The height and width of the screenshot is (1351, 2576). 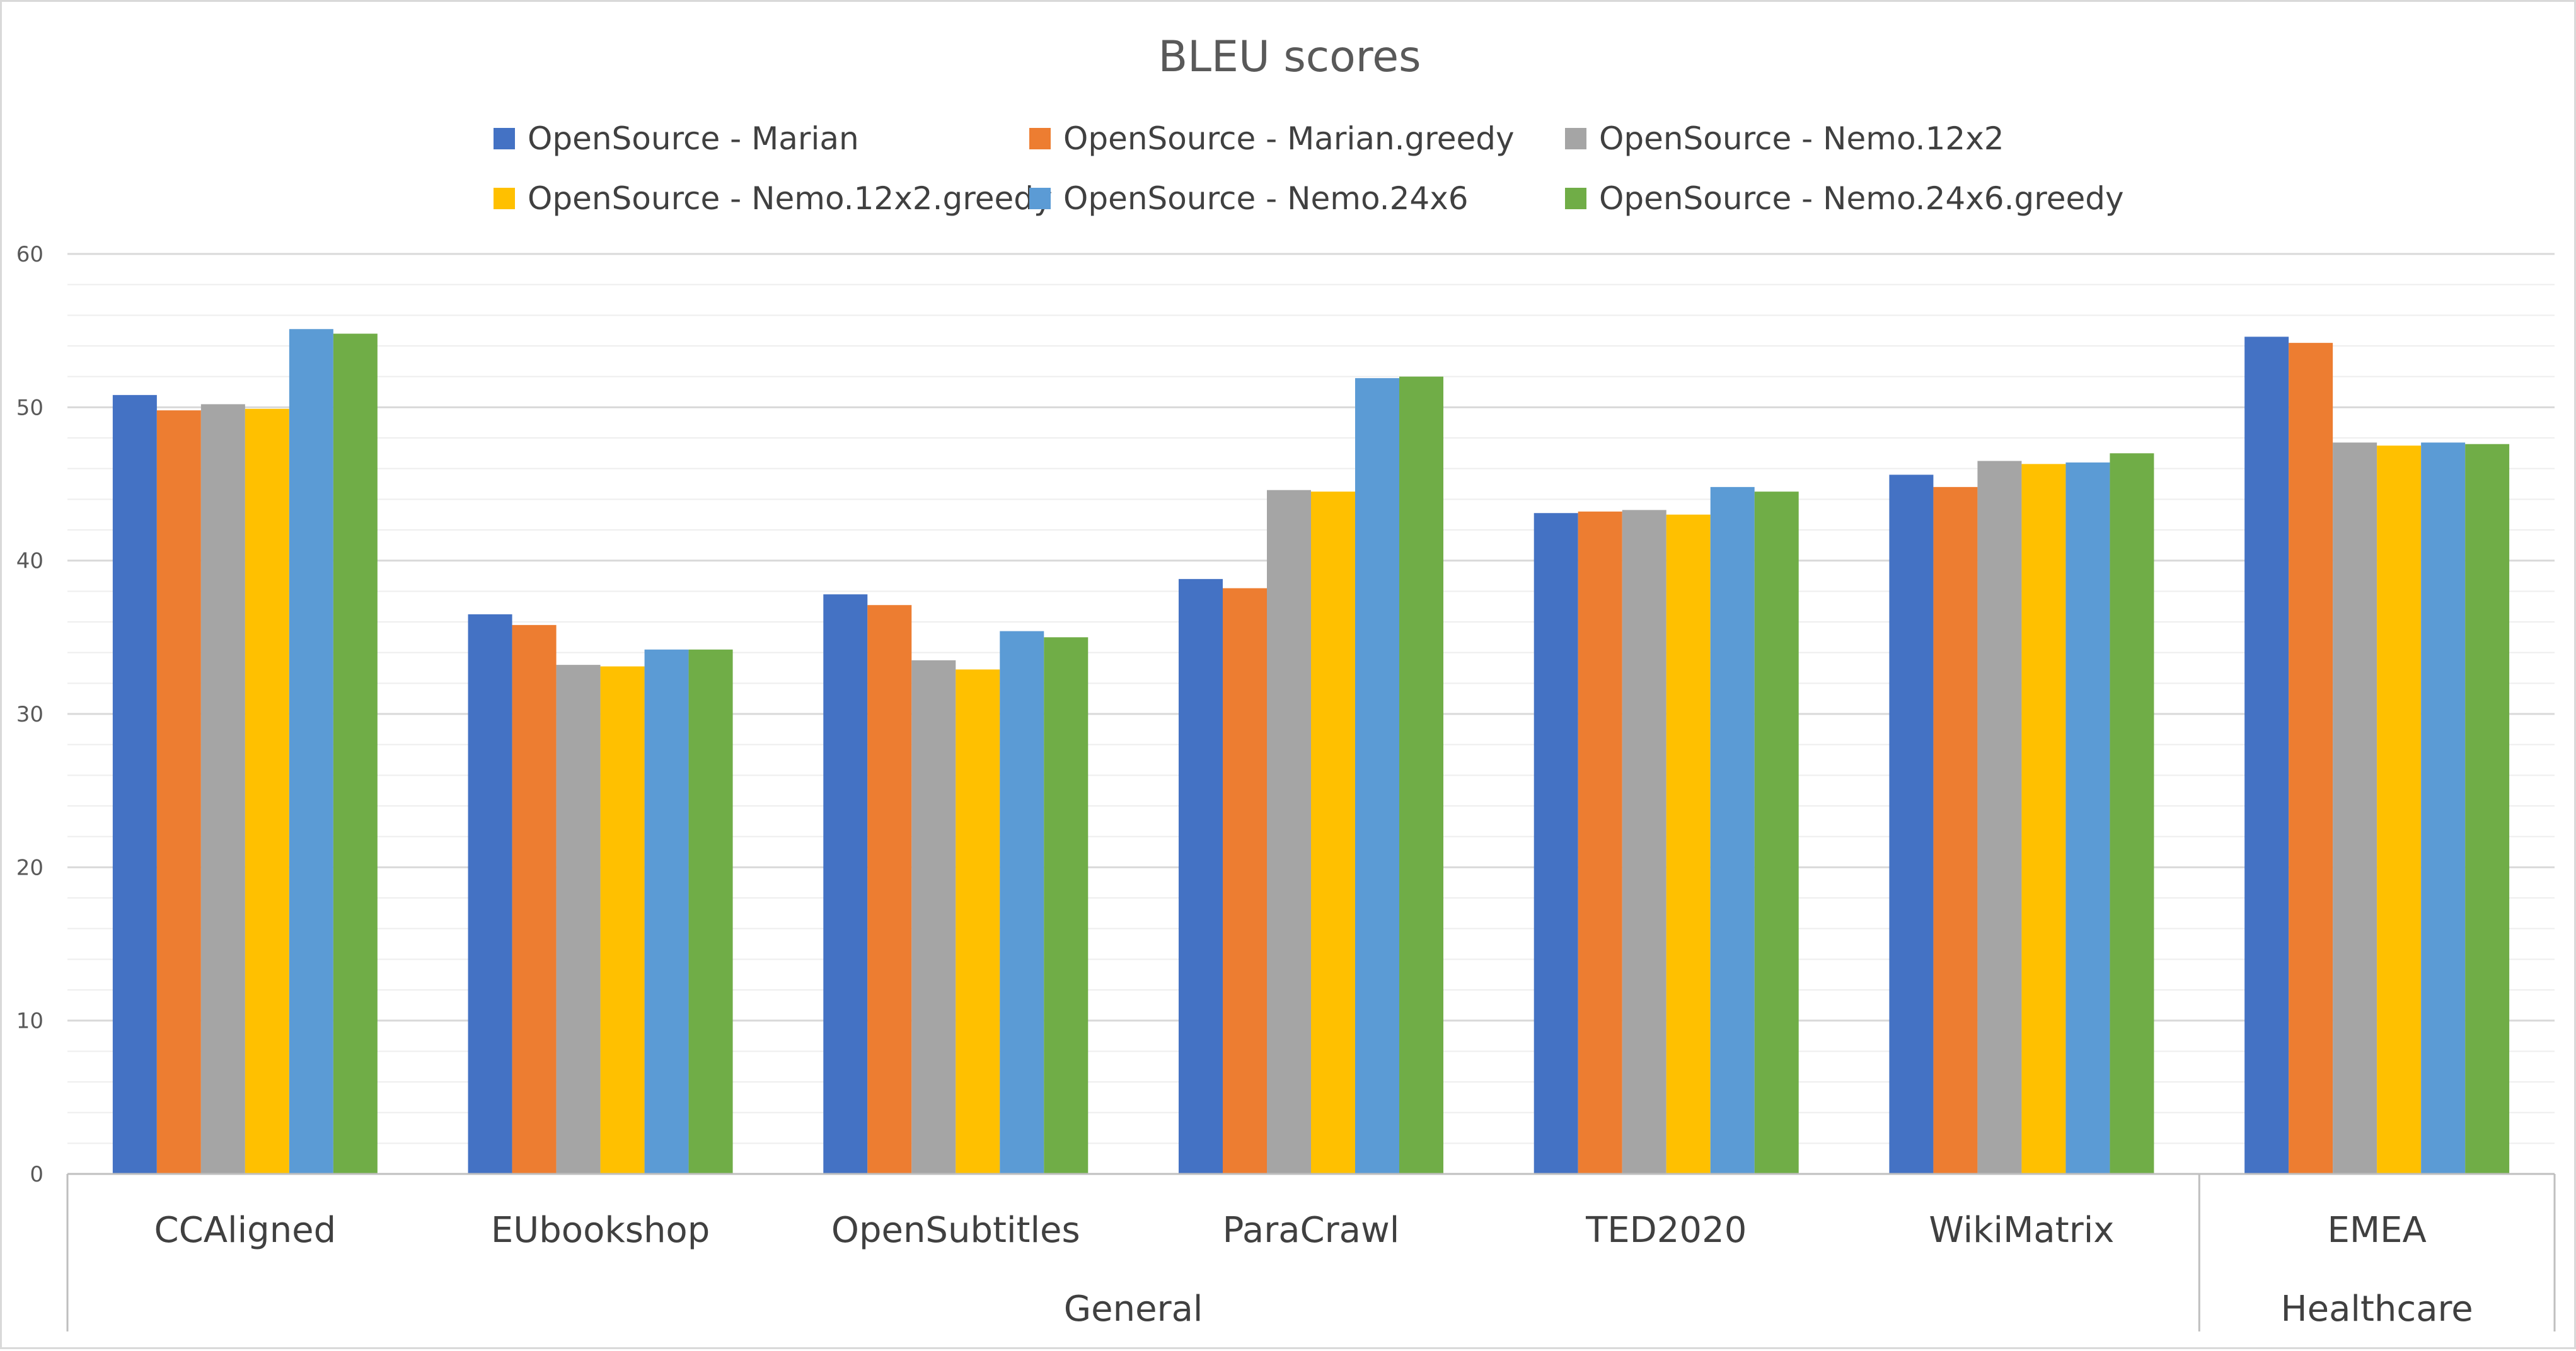 What do you see at coordinates (245, 1230) in the screenshot?
I see `category-label: CCAligned` at bounding box center [245, 1230].